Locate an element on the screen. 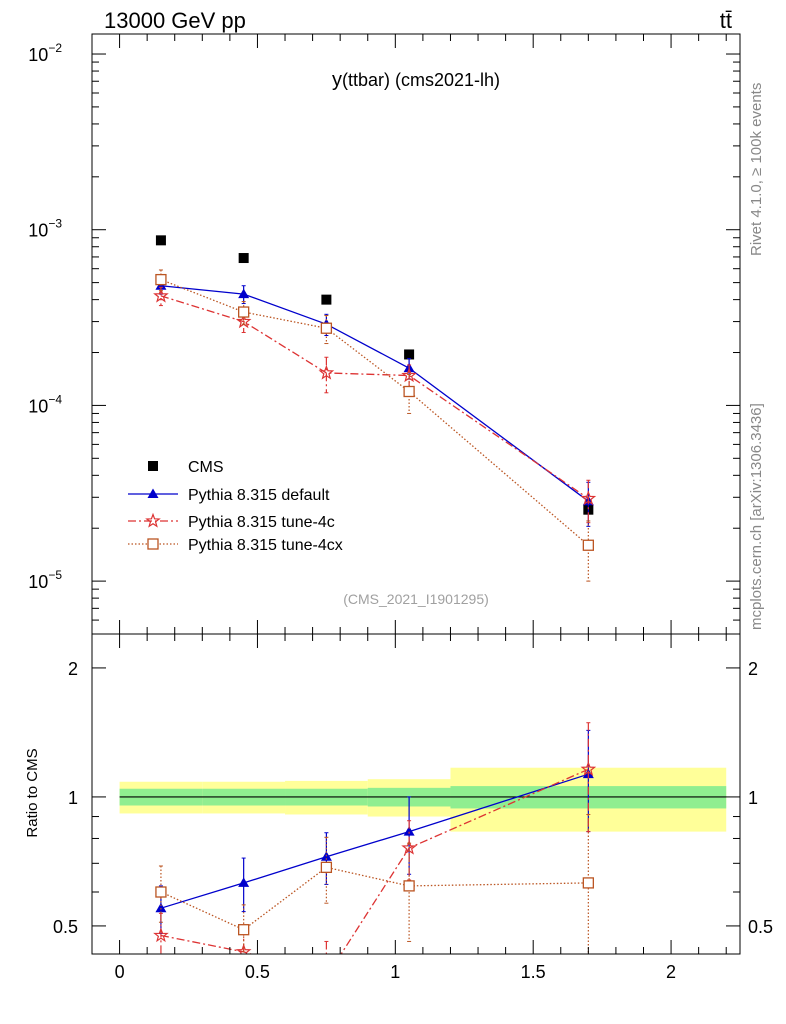 This screenshot has height=1024, width=786. main-y-tick-label-exp-1: −4 is located at coordinates (55, 399).